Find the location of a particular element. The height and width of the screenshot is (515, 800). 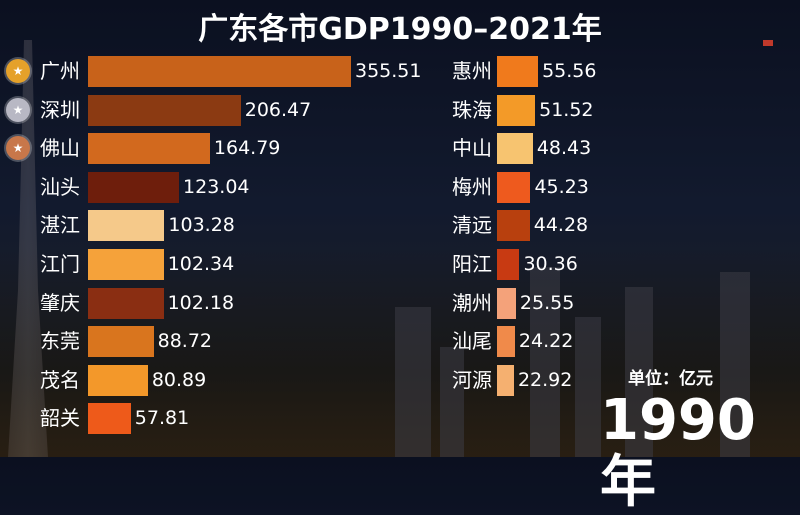

bar-value-label: 102.34 is located at coordinates (201, 264).